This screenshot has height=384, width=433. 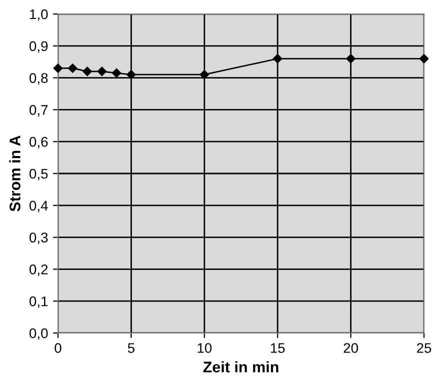 What do you see at coordinates (39, 238) in the screenshot?
I see `y-tick-label: 0,3` at bounding box center [39, 238].